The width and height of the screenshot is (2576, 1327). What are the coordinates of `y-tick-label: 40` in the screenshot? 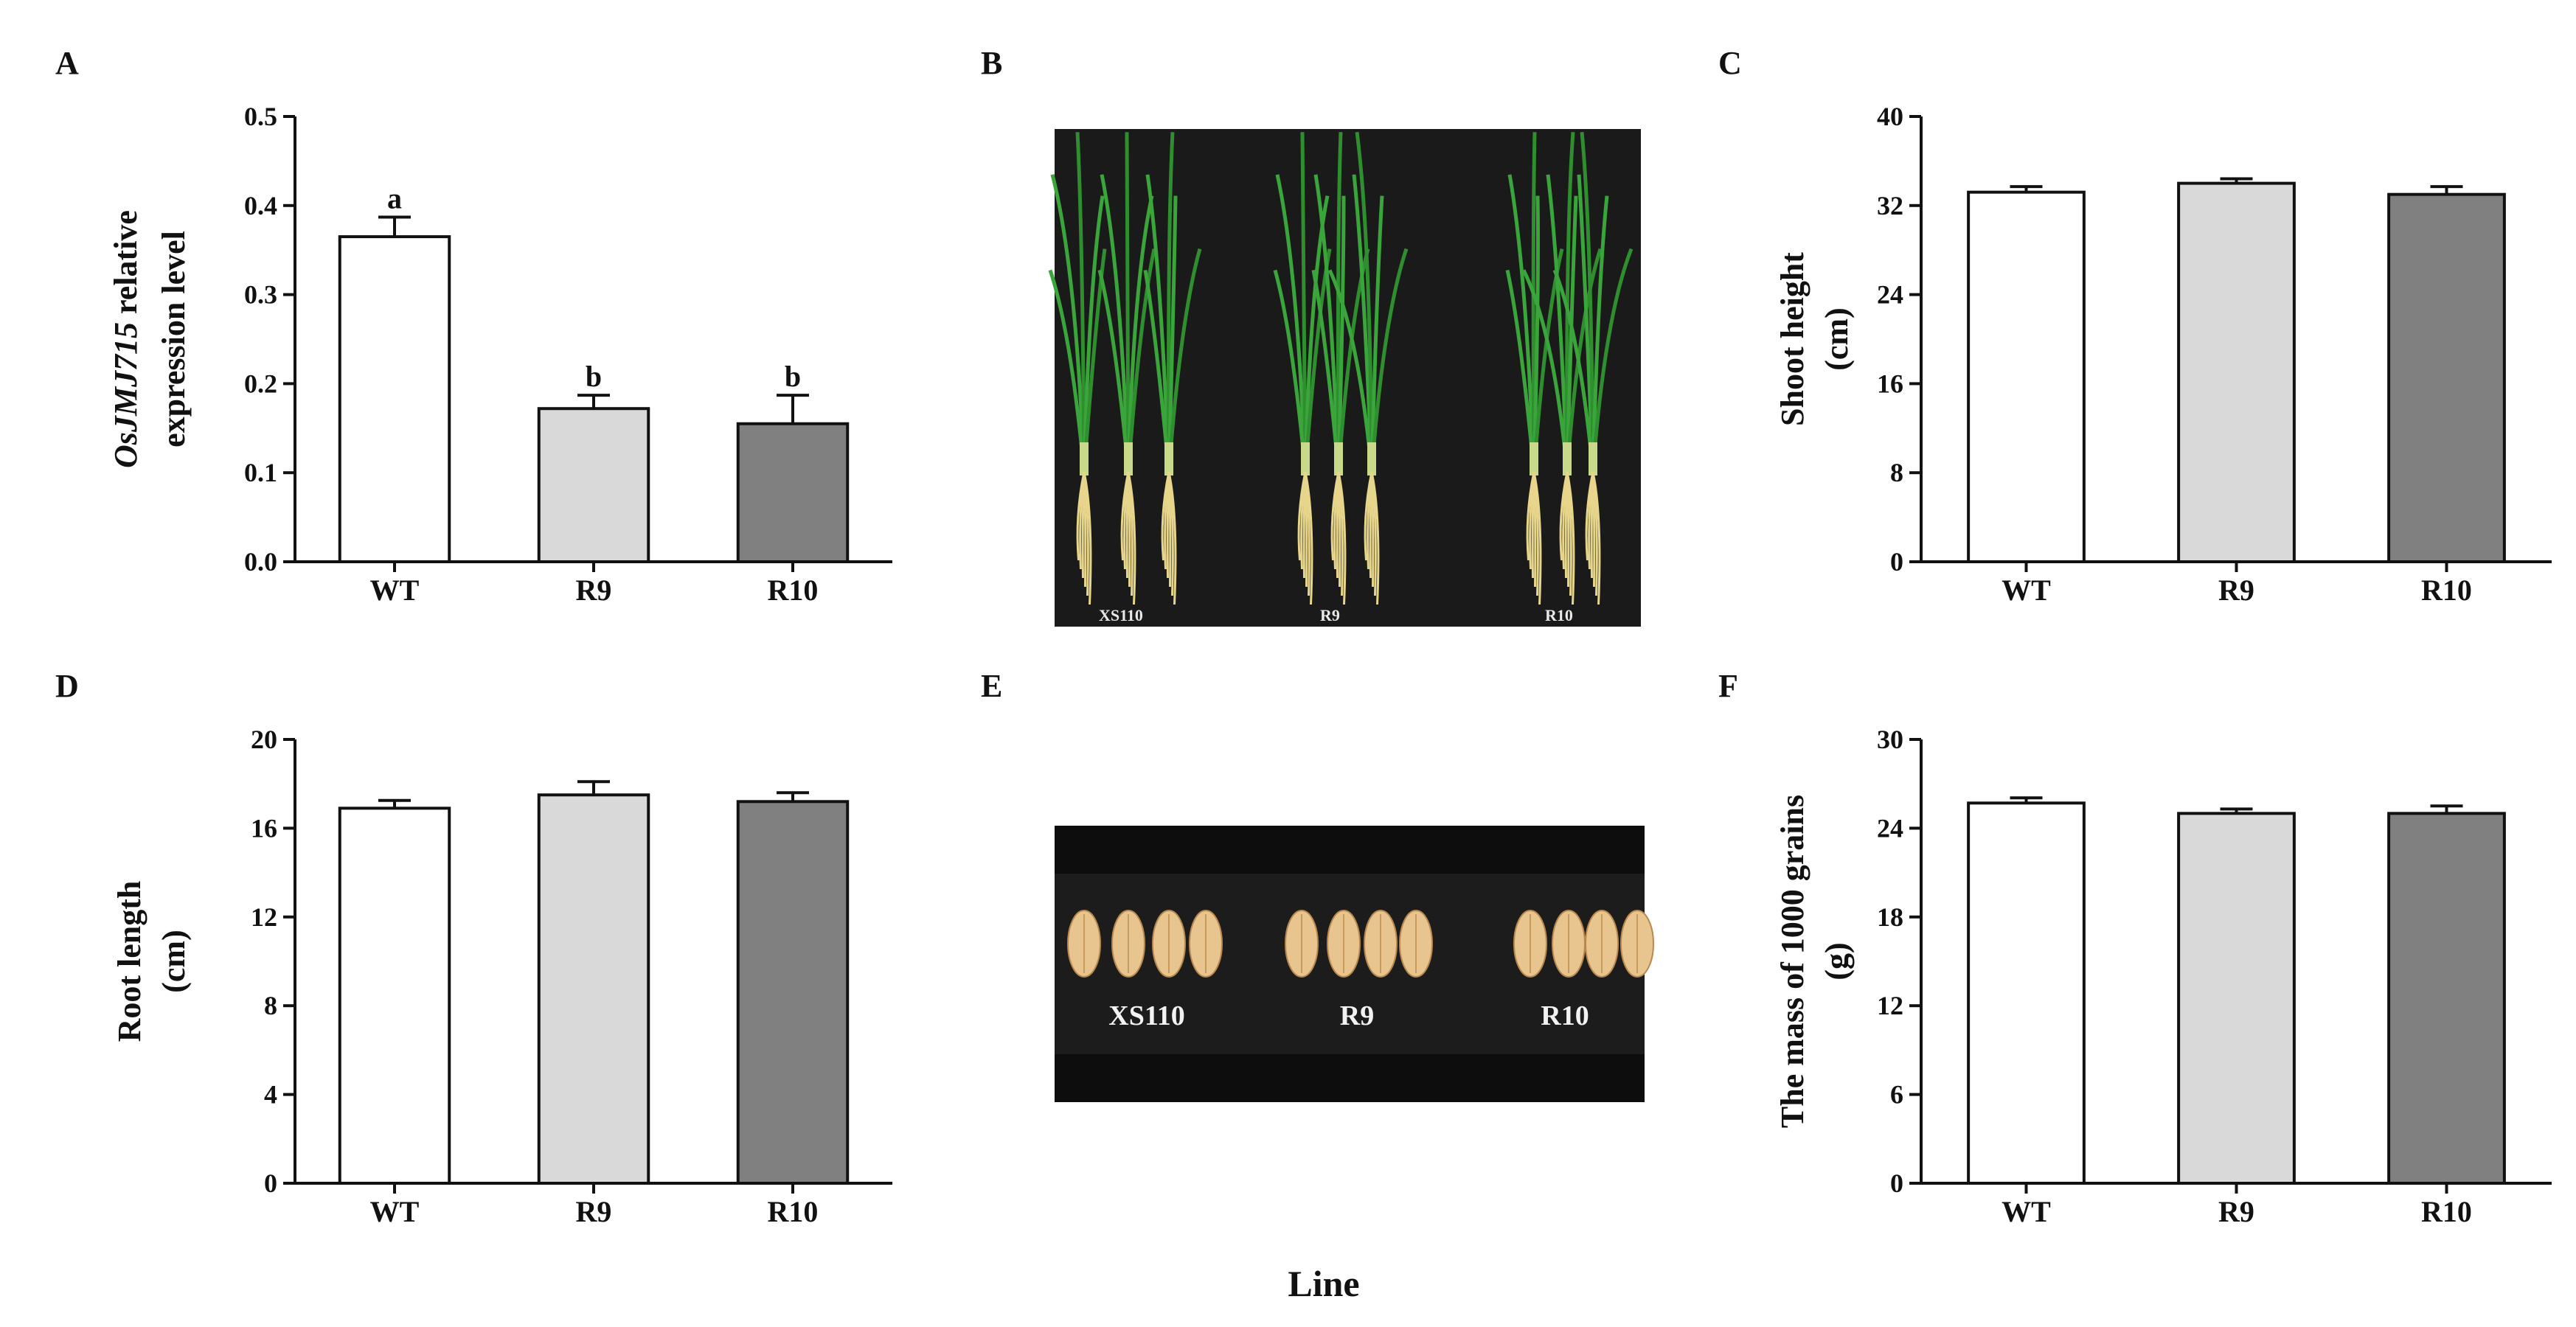 It's located at (1890, 116).